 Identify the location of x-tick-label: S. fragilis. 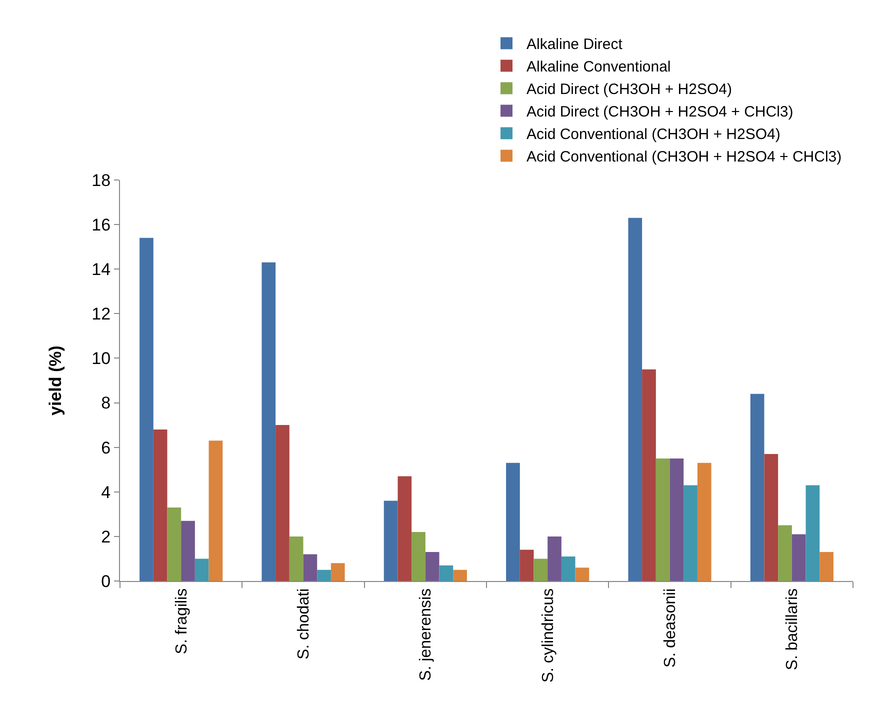
(181, 621).